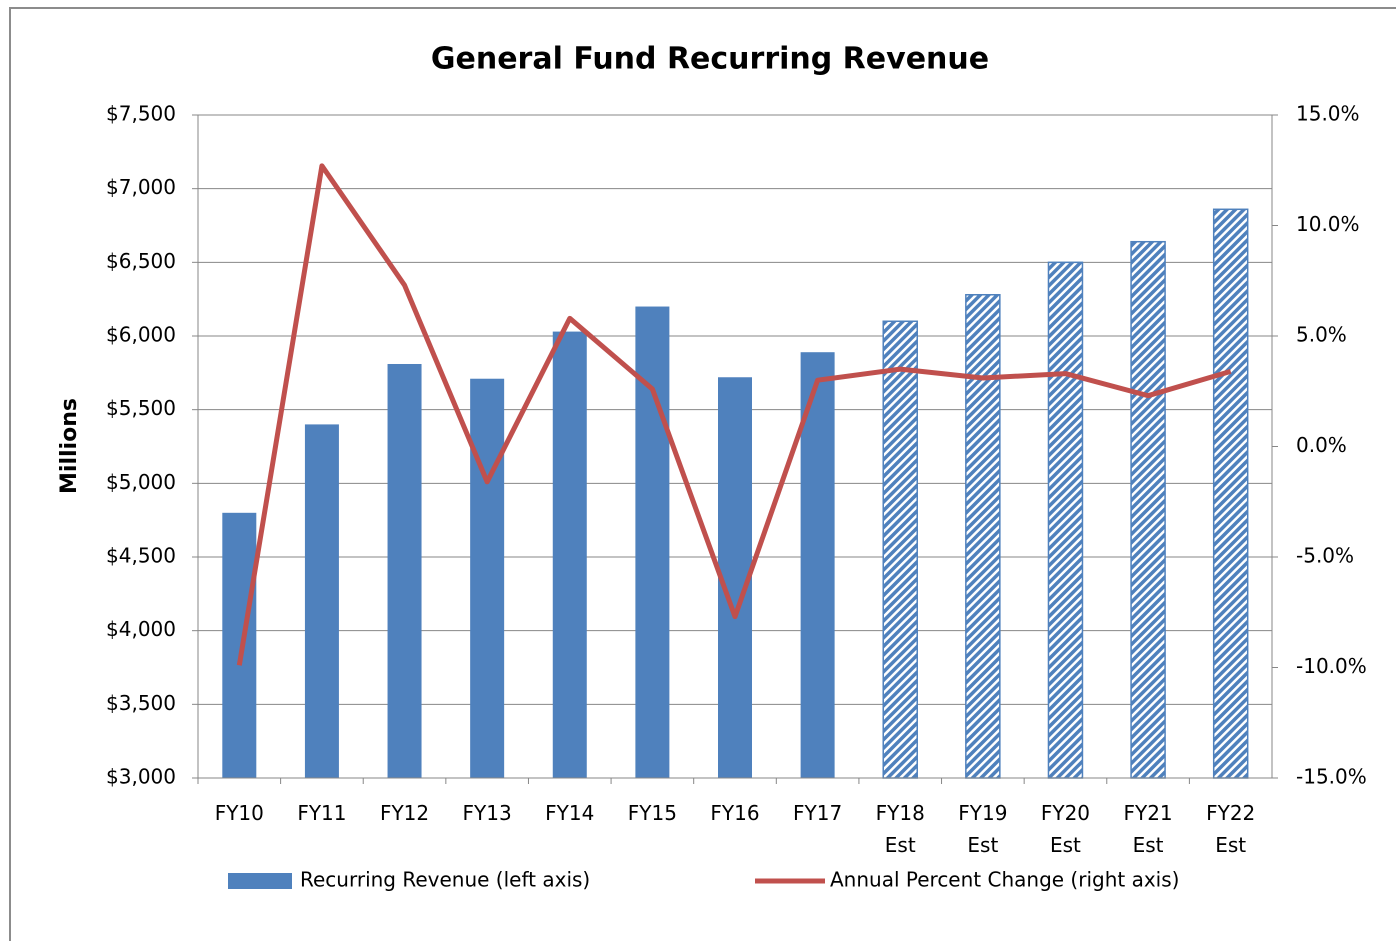 The height and width of the screenshot is (941, 1396). I want to click on x-tick-label: FY11, so click(322, 813).